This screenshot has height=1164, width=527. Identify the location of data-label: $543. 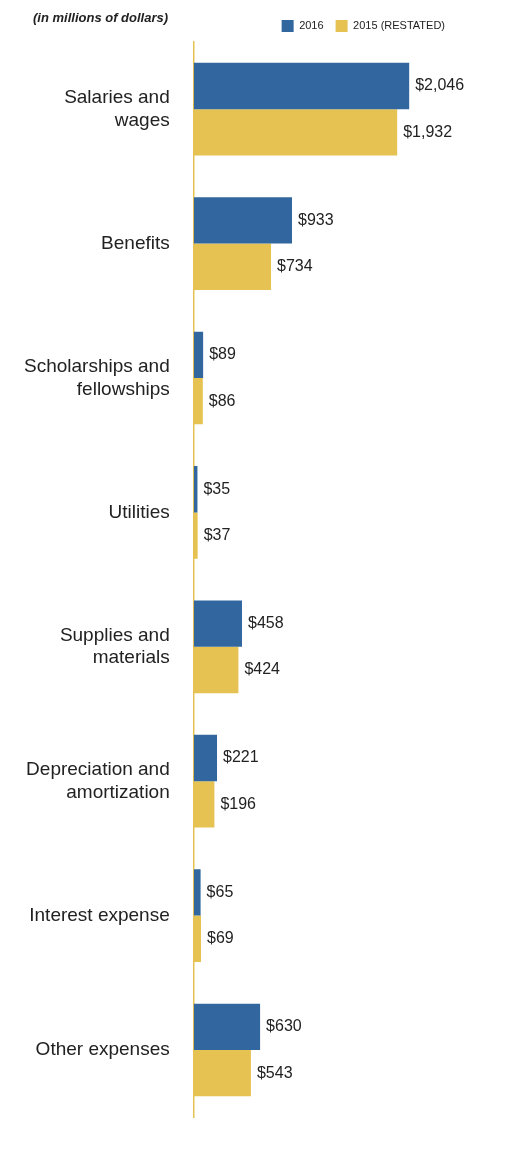
(274, 1072).